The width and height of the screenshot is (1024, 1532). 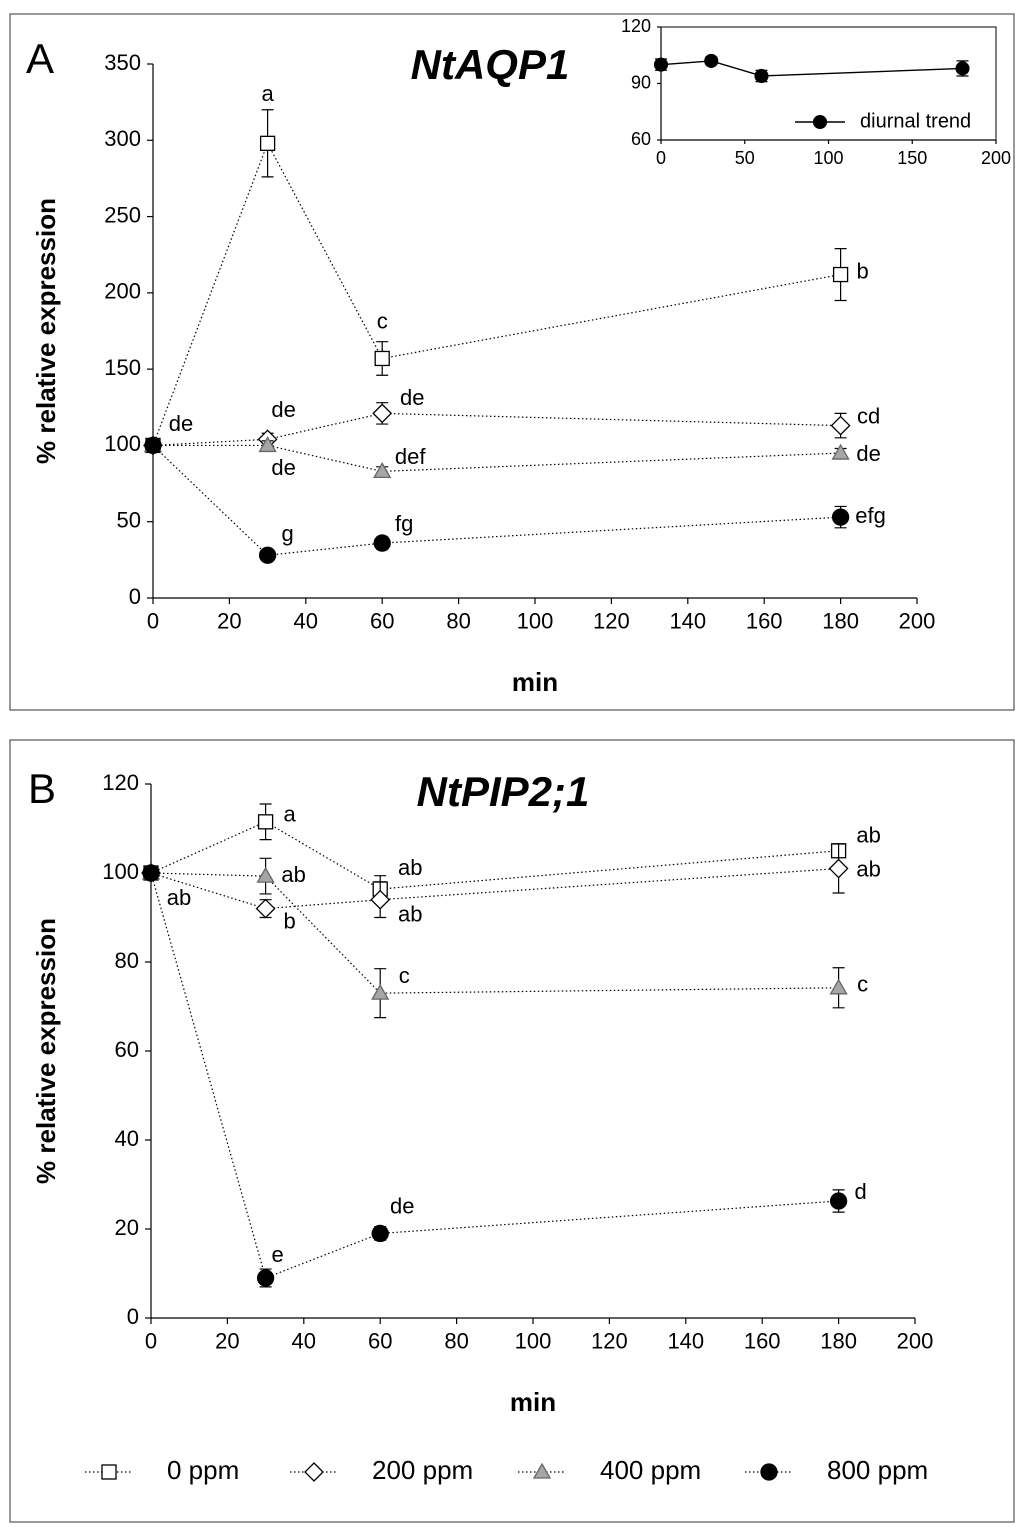 What do you see at coordinates (287, 533) in the screenshot?
I see `significance-letter: g` at bounding box center [287, 533].